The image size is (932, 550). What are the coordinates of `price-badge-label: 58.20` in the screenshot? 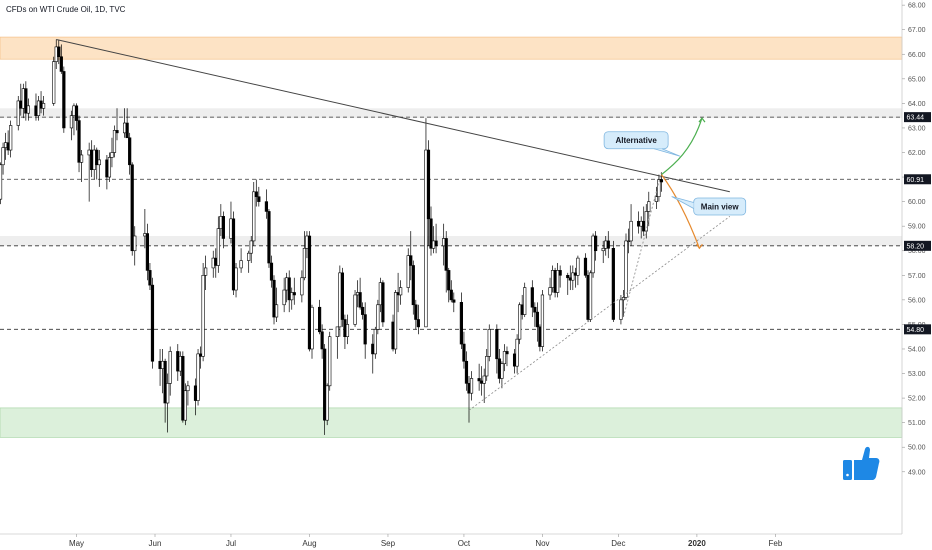 It's located at (916, 246).